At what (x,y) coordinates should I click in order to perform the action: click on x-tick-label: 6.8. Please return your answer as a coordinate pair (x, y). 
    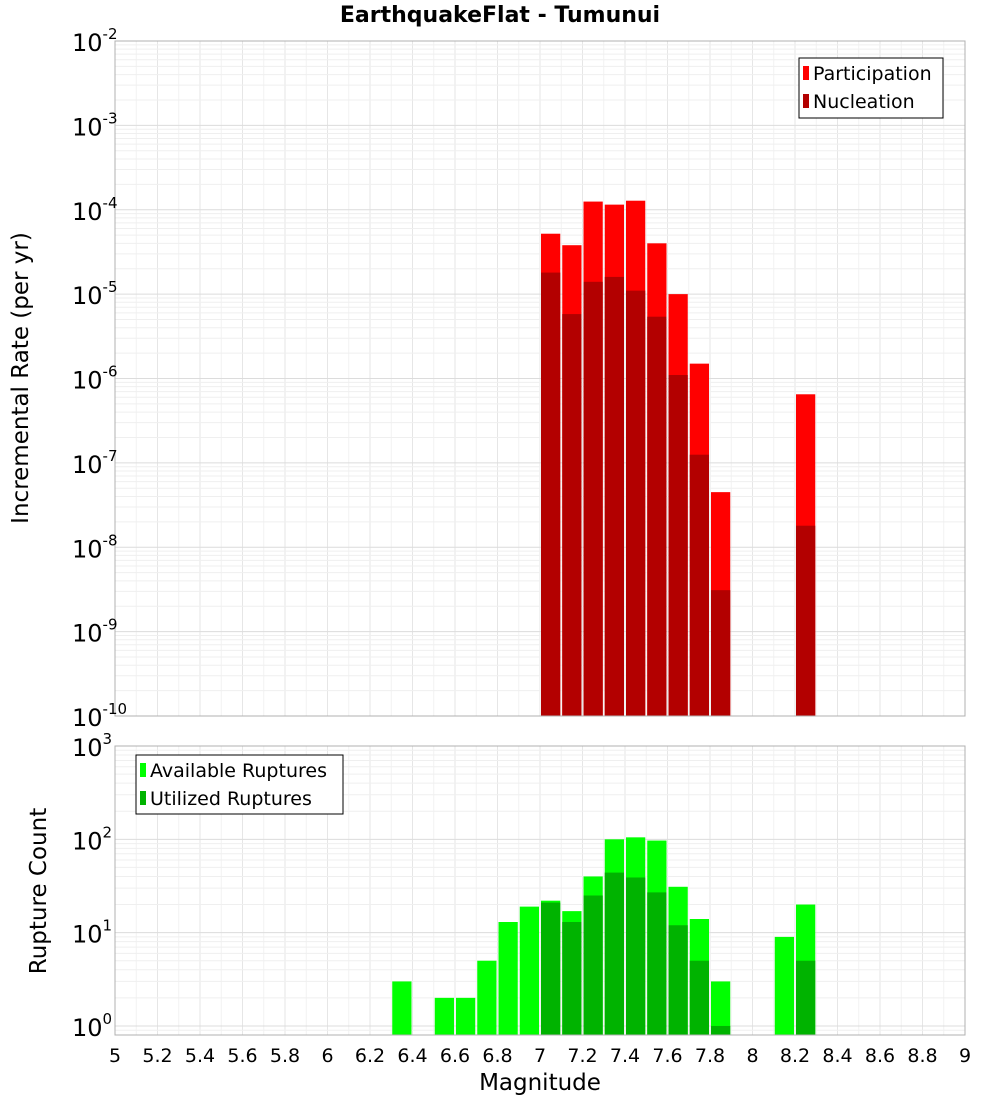
    Looking at the image, I should click on (497, 1056).